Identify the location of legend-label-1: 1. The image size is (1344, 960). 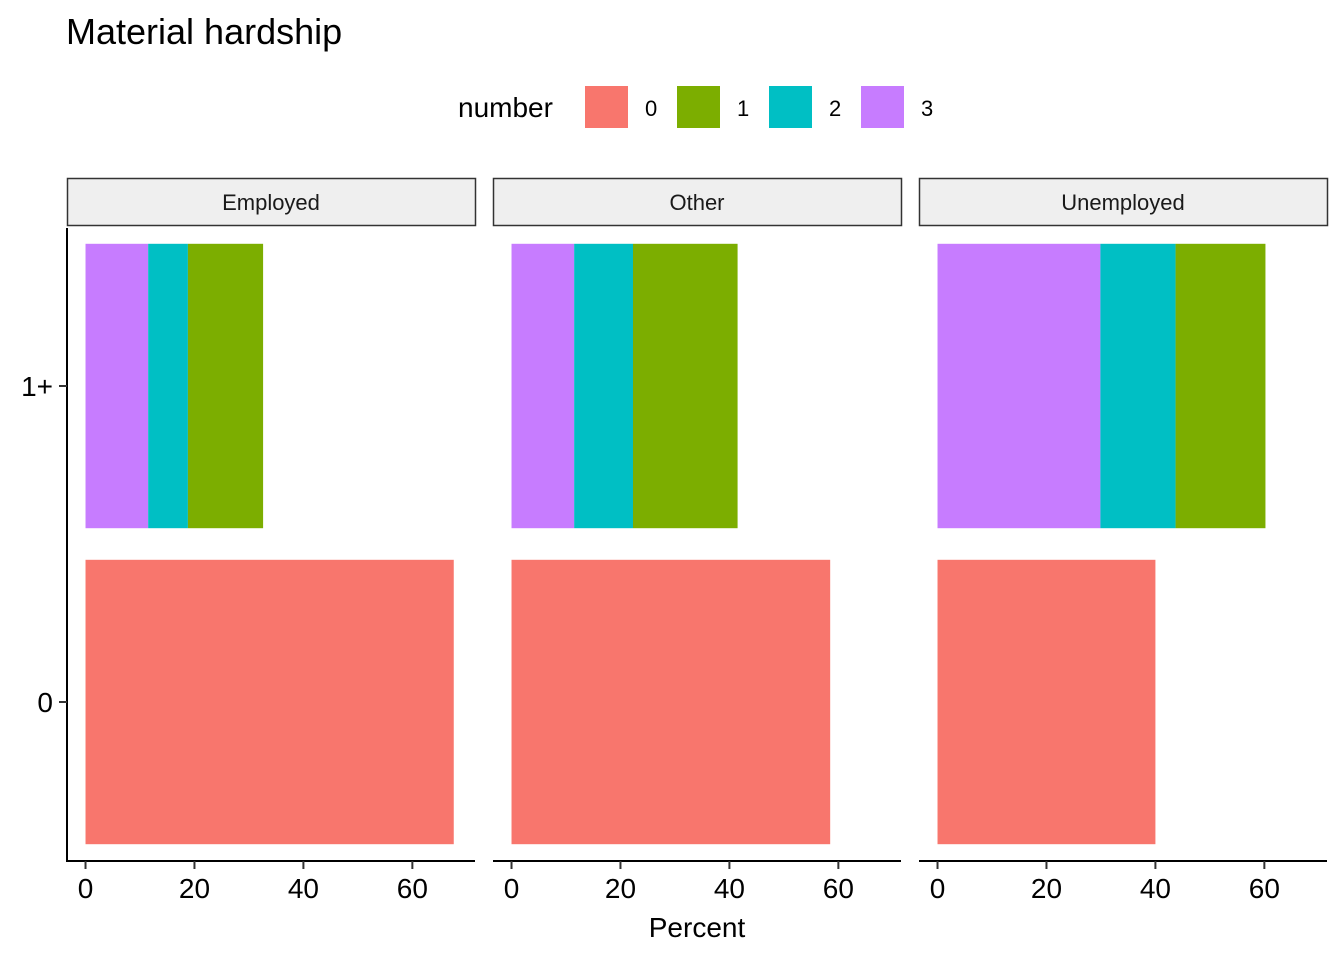
(743, 108).